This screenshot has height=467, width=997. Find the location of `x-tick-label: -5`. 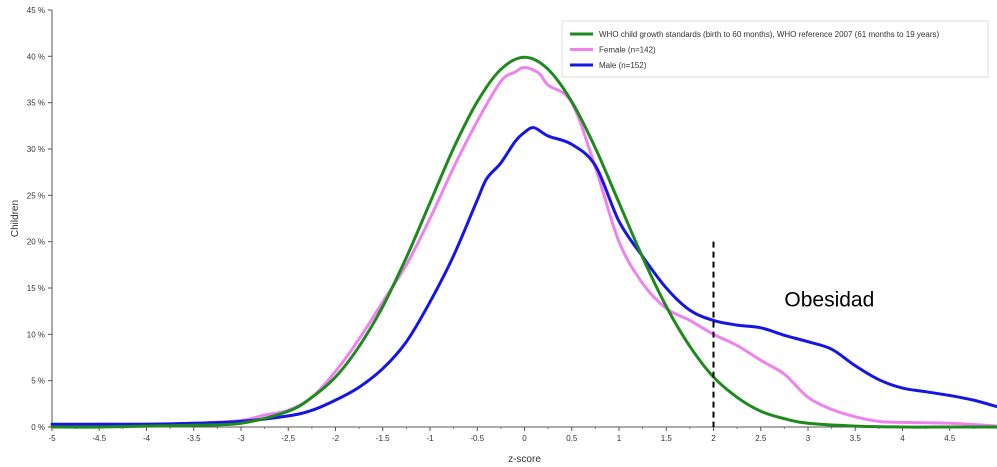

x-tick-label: -5 is located at coordinates (52, 438).